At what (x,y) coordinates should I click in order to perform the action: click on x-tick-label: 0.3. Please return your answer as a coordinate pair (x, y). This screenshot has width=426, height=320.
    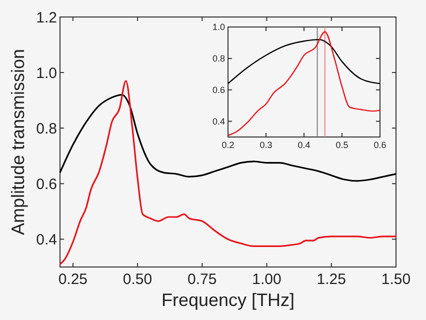
    Looking at the image, I should click on (266, 145).